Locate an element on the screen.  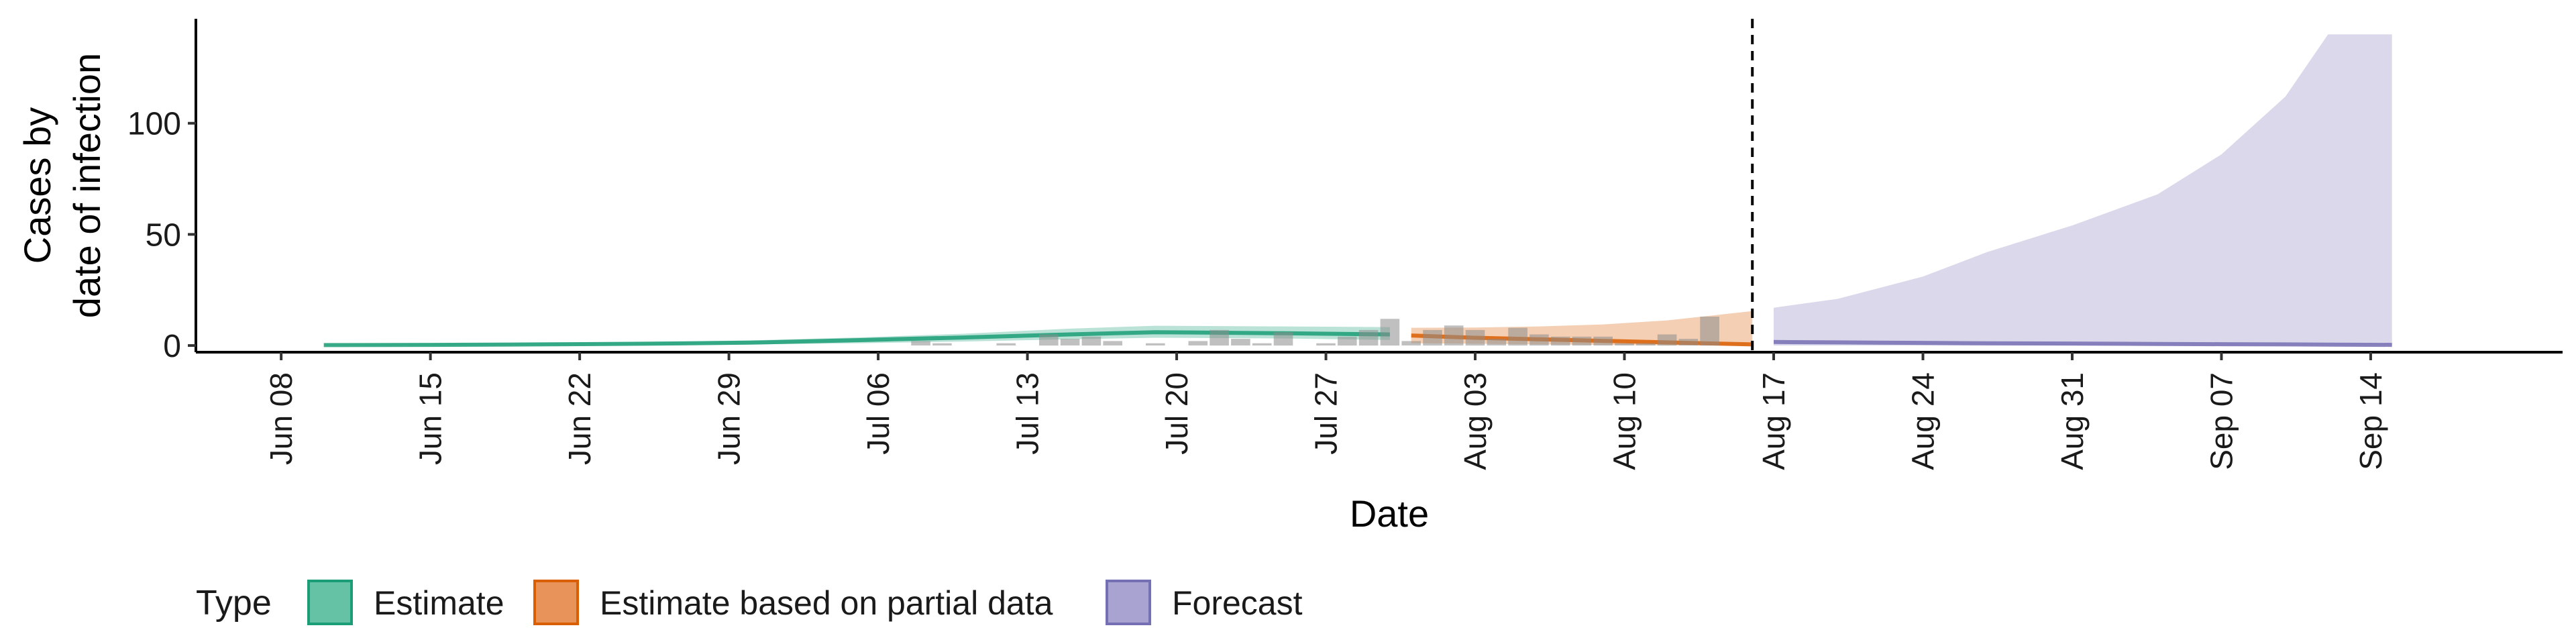
ribbon-estimate is located at coordinates (856, 335).